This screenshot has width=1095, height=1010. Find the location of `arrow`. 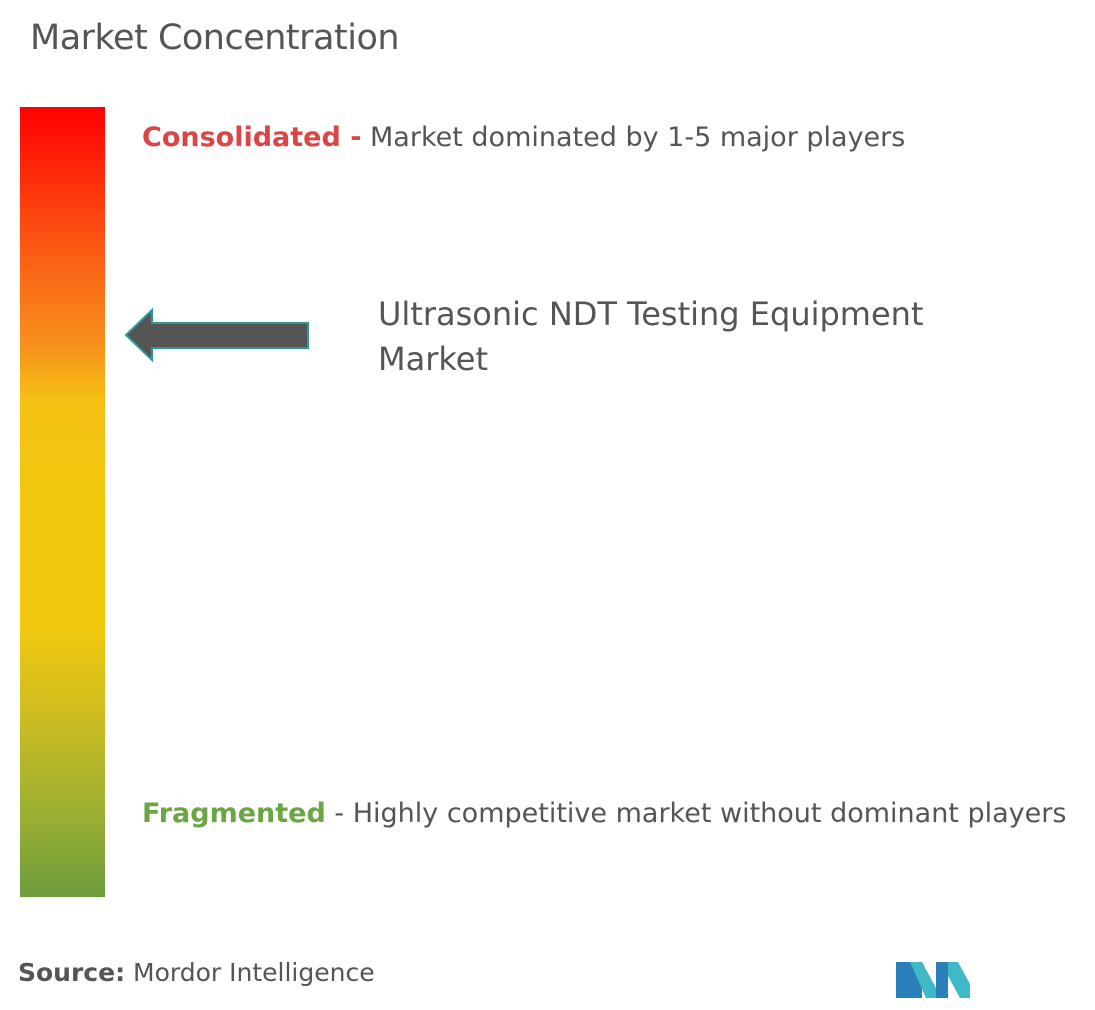

arrow is located at coordinates (216, 335).